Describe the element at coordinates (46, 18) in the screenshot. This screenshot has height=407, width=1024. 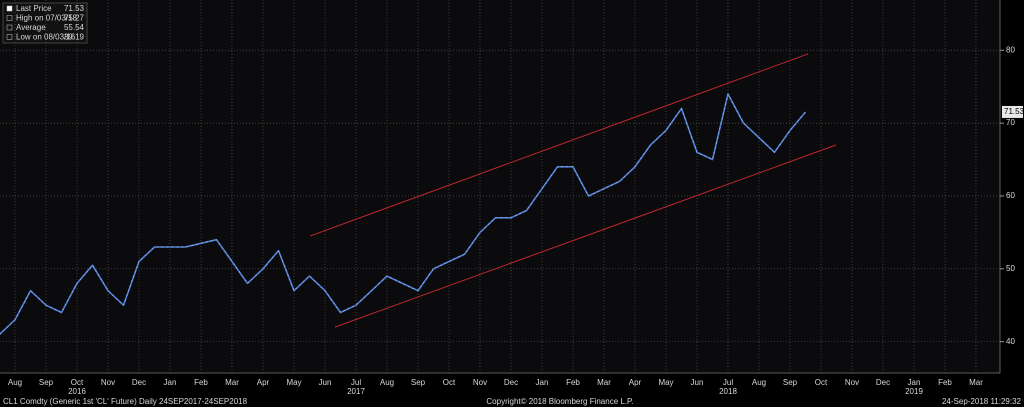
I see `legend-name: High on 07/03/18` at that location.